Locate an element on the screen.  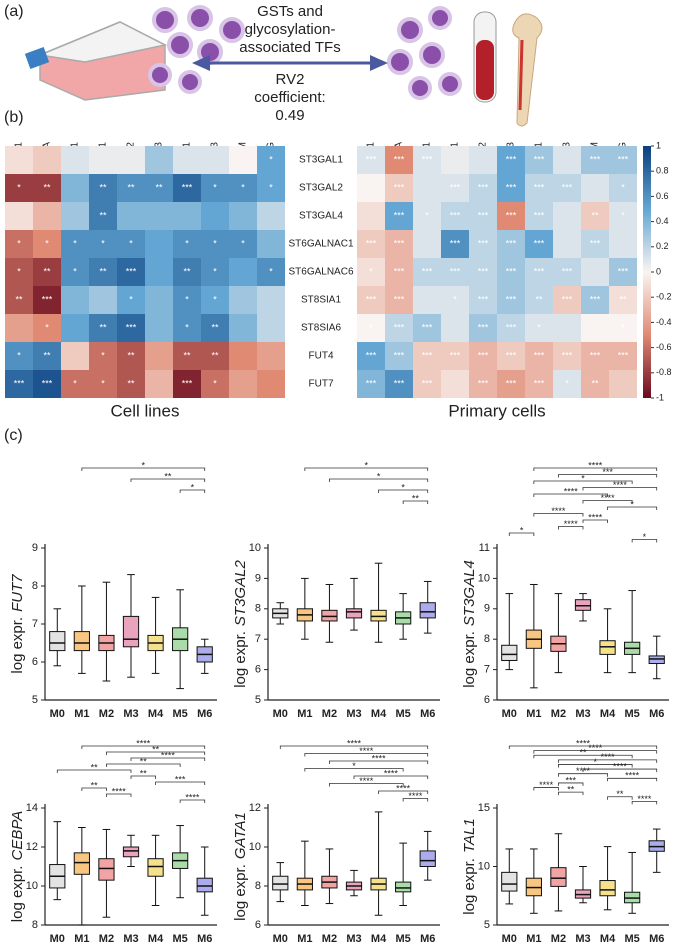
y-axis-label: log expr.ST3GAL4 is located at coordinates (469, 624).